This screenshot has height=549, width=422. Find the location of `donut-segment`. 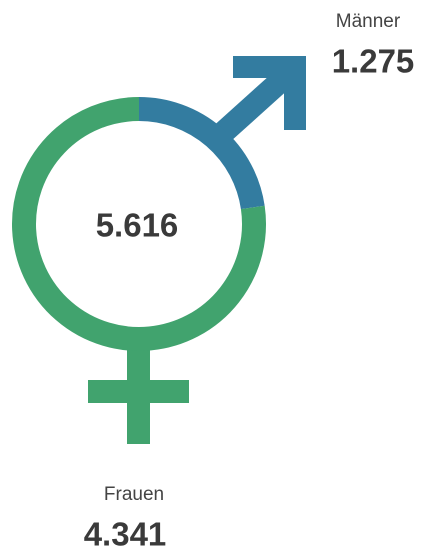

donut-segment is located at coordinates (201, 153).